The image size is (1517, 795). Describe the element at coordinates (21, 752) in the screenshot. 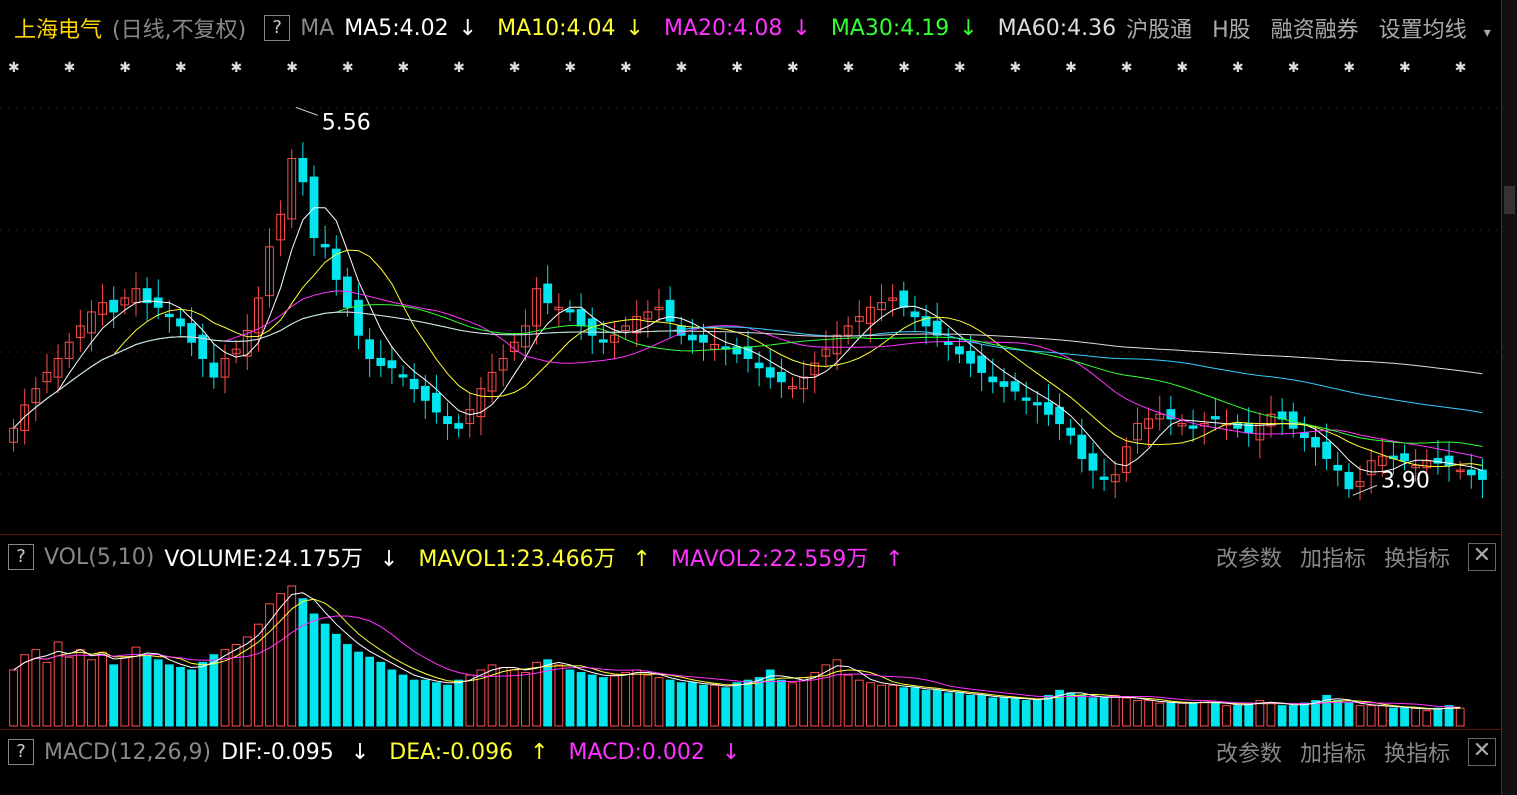

I see `macd-help-button: ?` at that location.